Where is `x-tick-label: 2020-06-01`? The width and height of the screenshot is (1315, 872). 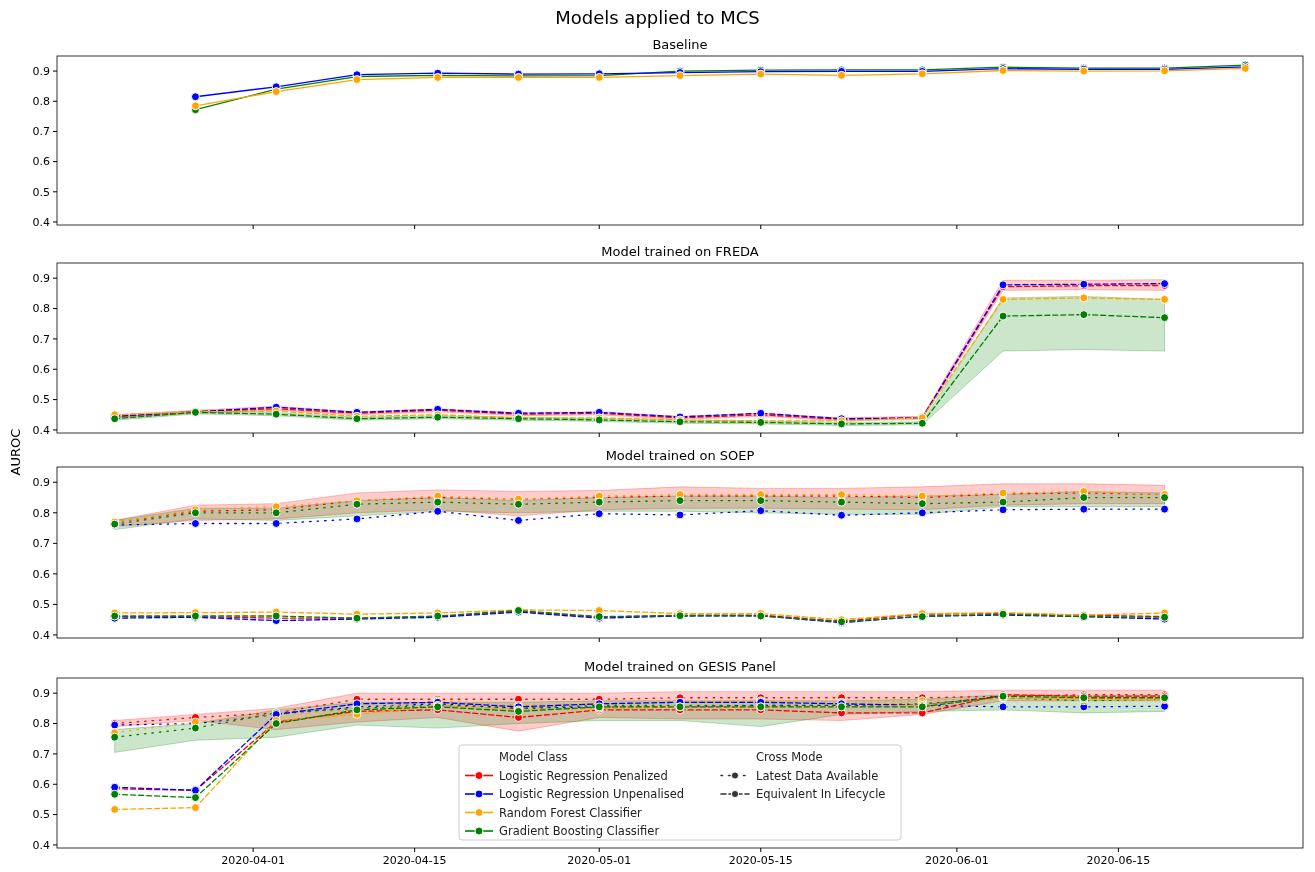 x-tick-label: 2020-06-01 is located at coordinates (956, 860).